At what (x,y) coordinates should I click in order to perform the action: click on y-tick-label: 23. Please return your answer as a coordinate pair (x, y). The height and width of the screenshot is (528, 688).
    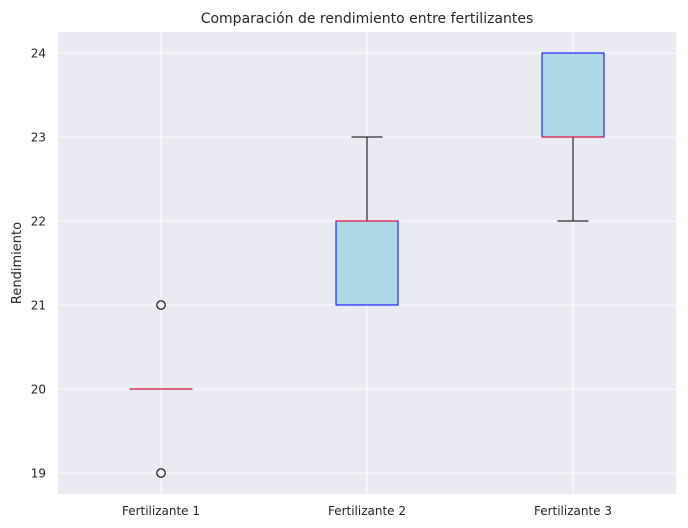
    Looking at the image, I should click on (38, 138).